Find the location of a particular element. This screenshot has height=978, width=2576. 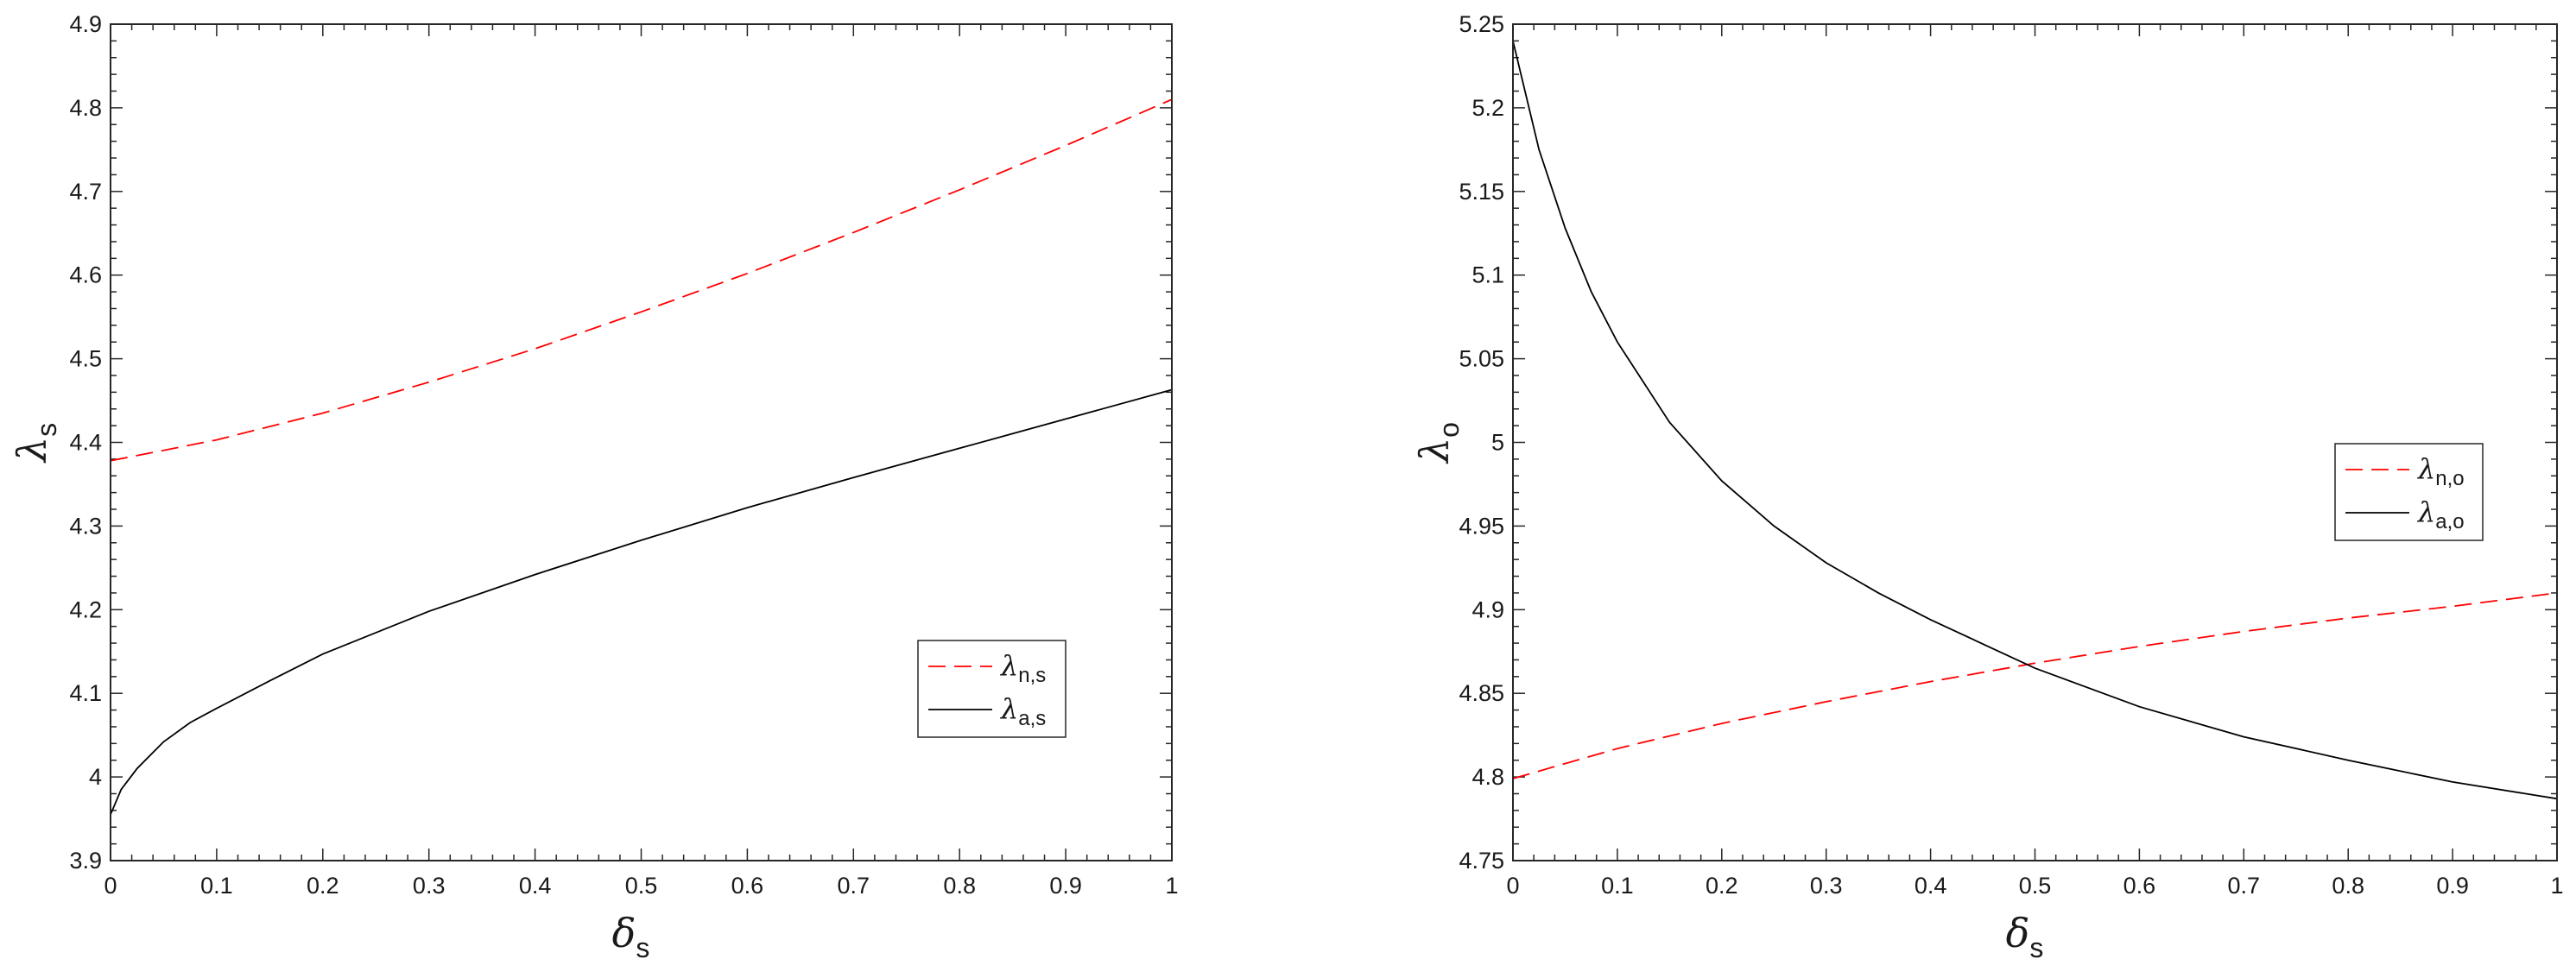

legend-entry: λa,o is located at coordinates (2440, 514).